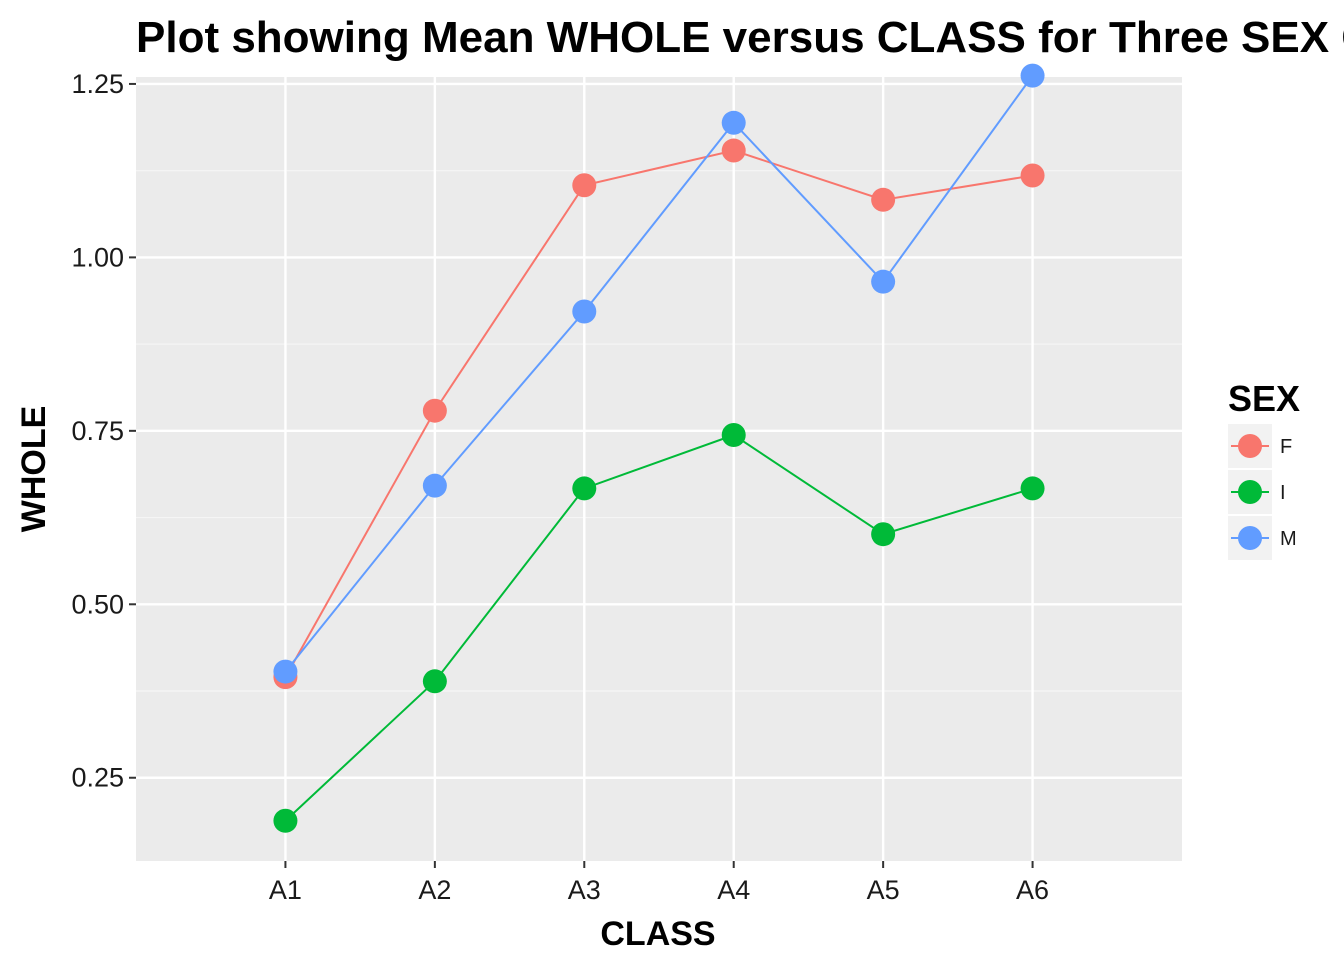 Image resolution: width=1344 pixels, height=960 pixels. Describe the element at coordinates (97, 604) in the screenshot. I see `y-tick-label: 0.50` at that location.